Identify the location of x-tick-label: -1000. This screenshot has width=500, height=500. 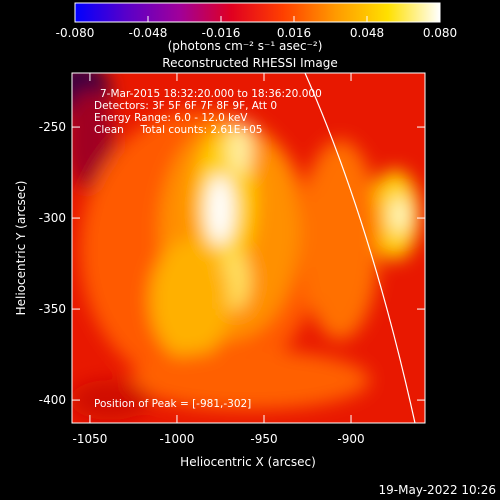
(177, 439).